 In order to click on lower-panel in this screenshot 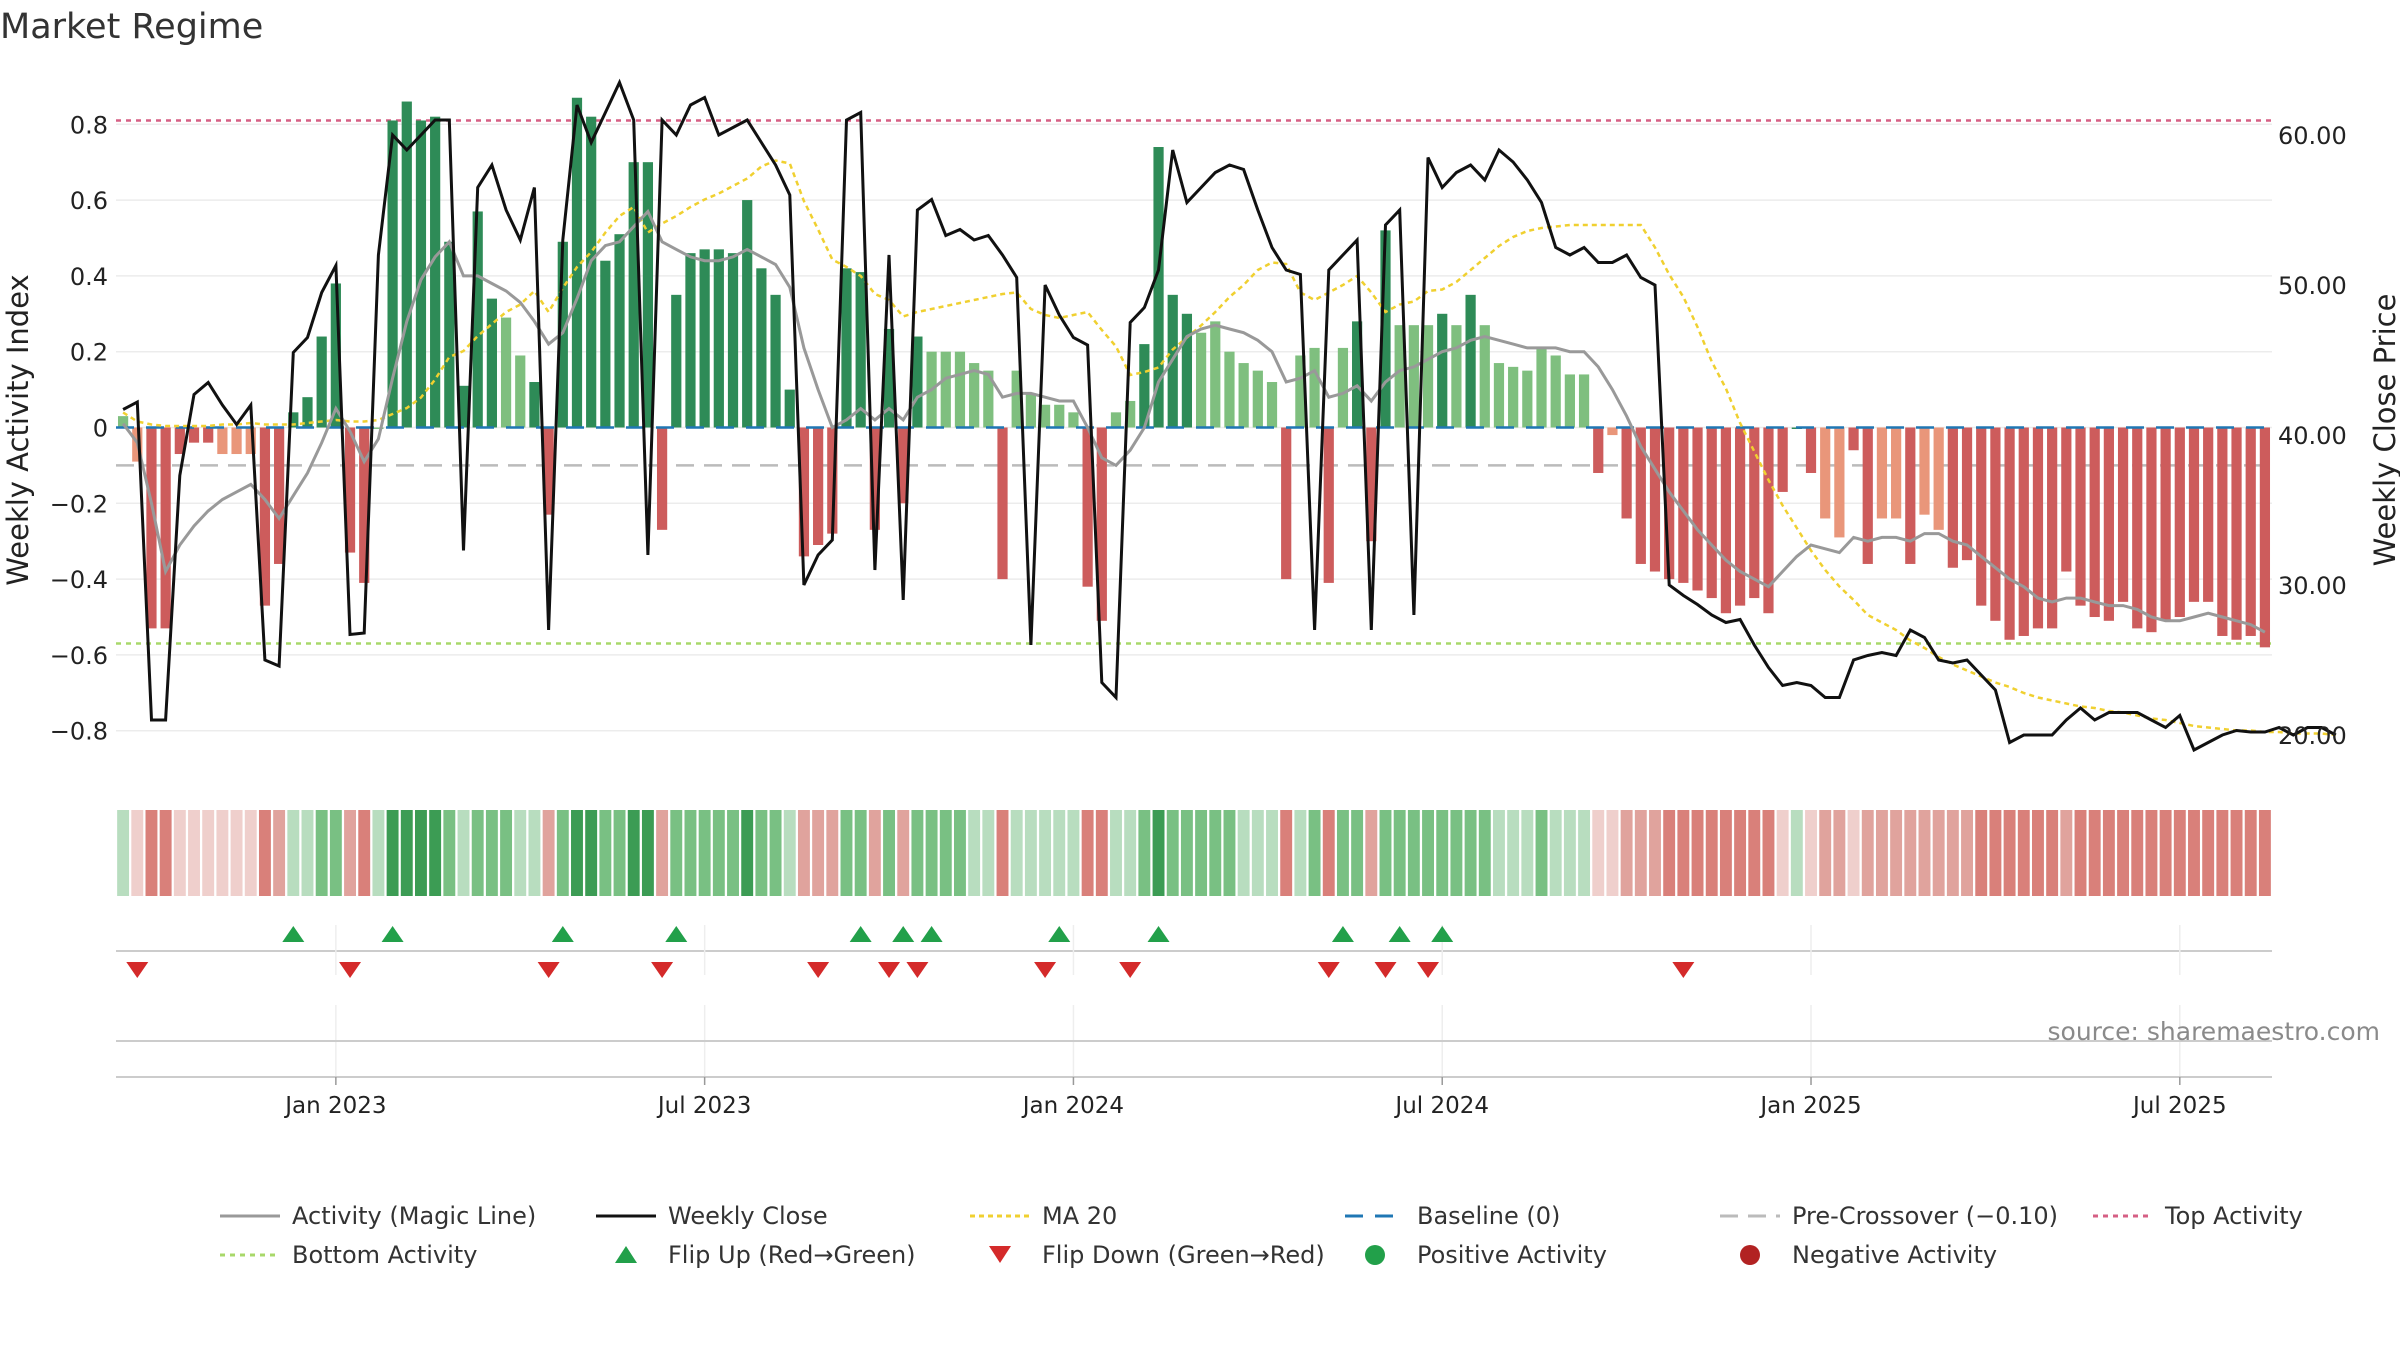, I will do `click(1194, 1041)`.